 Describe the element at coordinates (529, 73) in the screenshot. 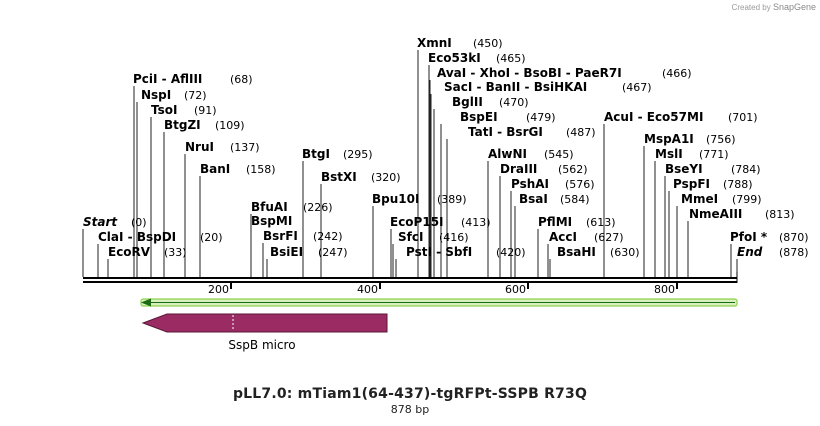

I see `enzyme-name: AvaI - XhoI - BsoBI - PaeR7I` at that location.